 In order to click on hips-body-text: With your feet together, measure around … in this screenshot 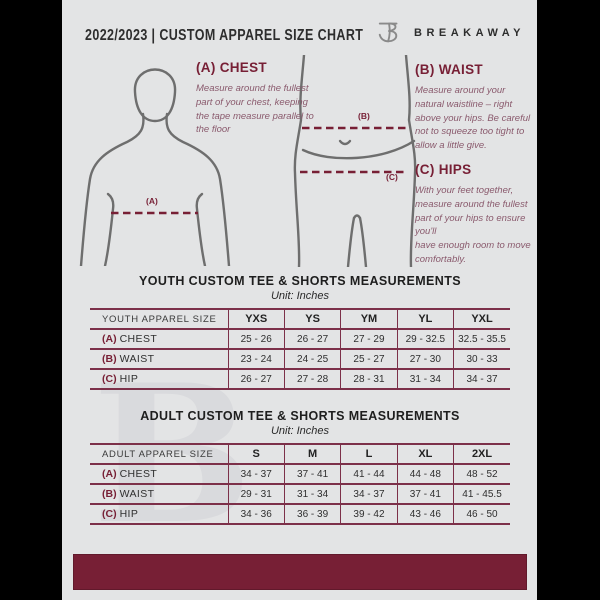, I will do `click(473, 225)`.